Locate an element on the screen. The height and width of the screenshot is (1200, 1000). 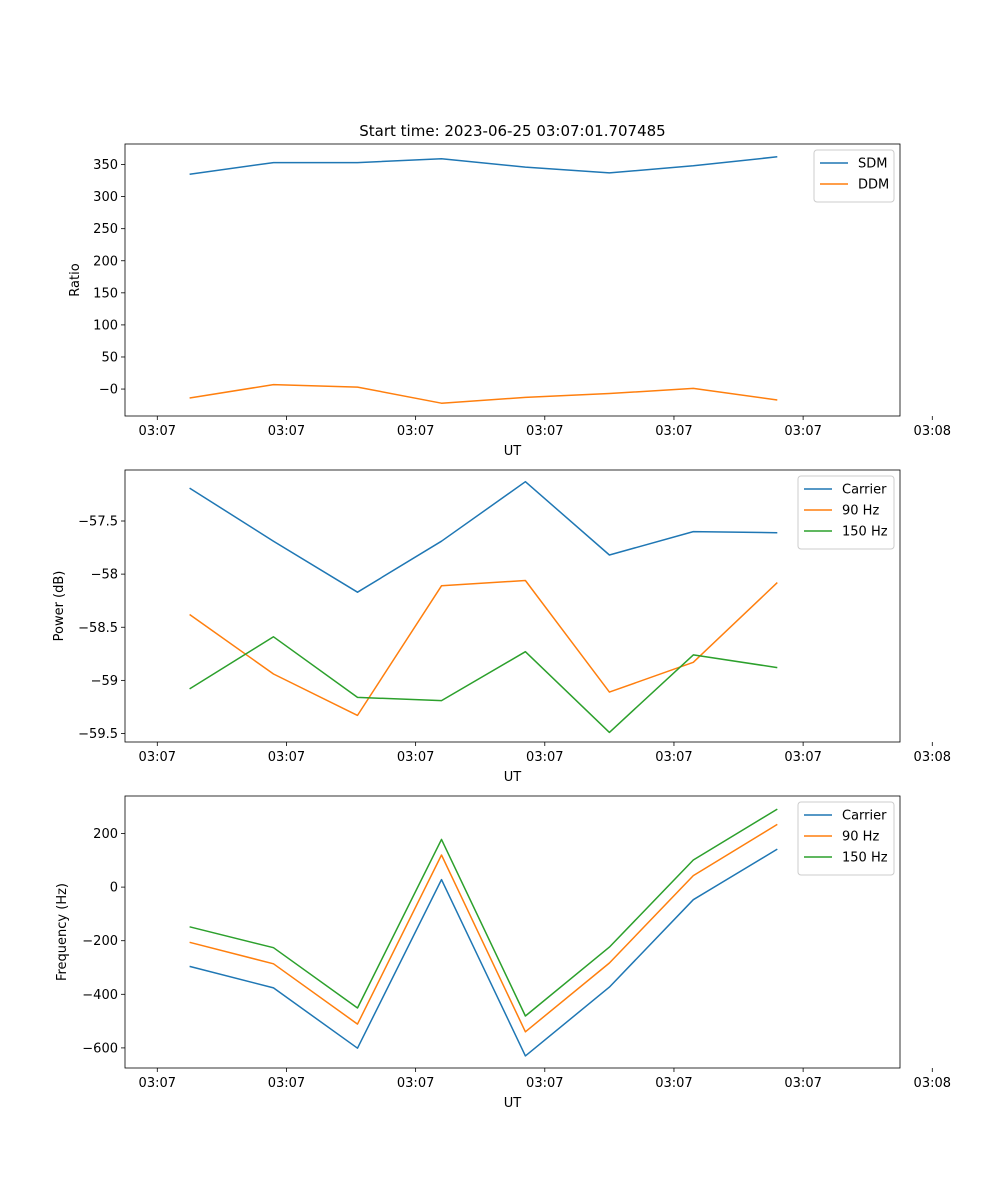
chart-title: Start time: 2023-06-25 03:07:01.707485 is located at coordinates (512, 131).